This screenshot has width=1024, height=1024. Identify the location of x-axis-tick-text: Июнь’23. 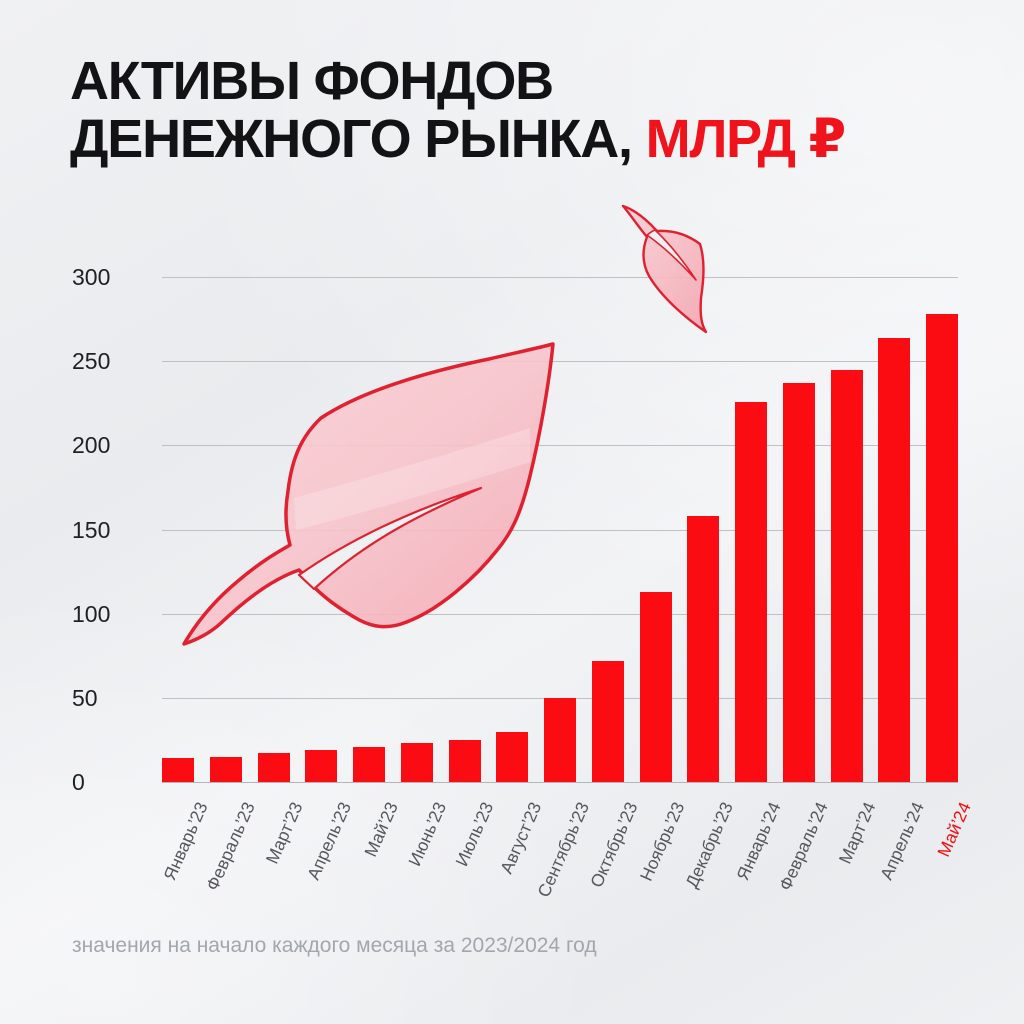
(427, 834).